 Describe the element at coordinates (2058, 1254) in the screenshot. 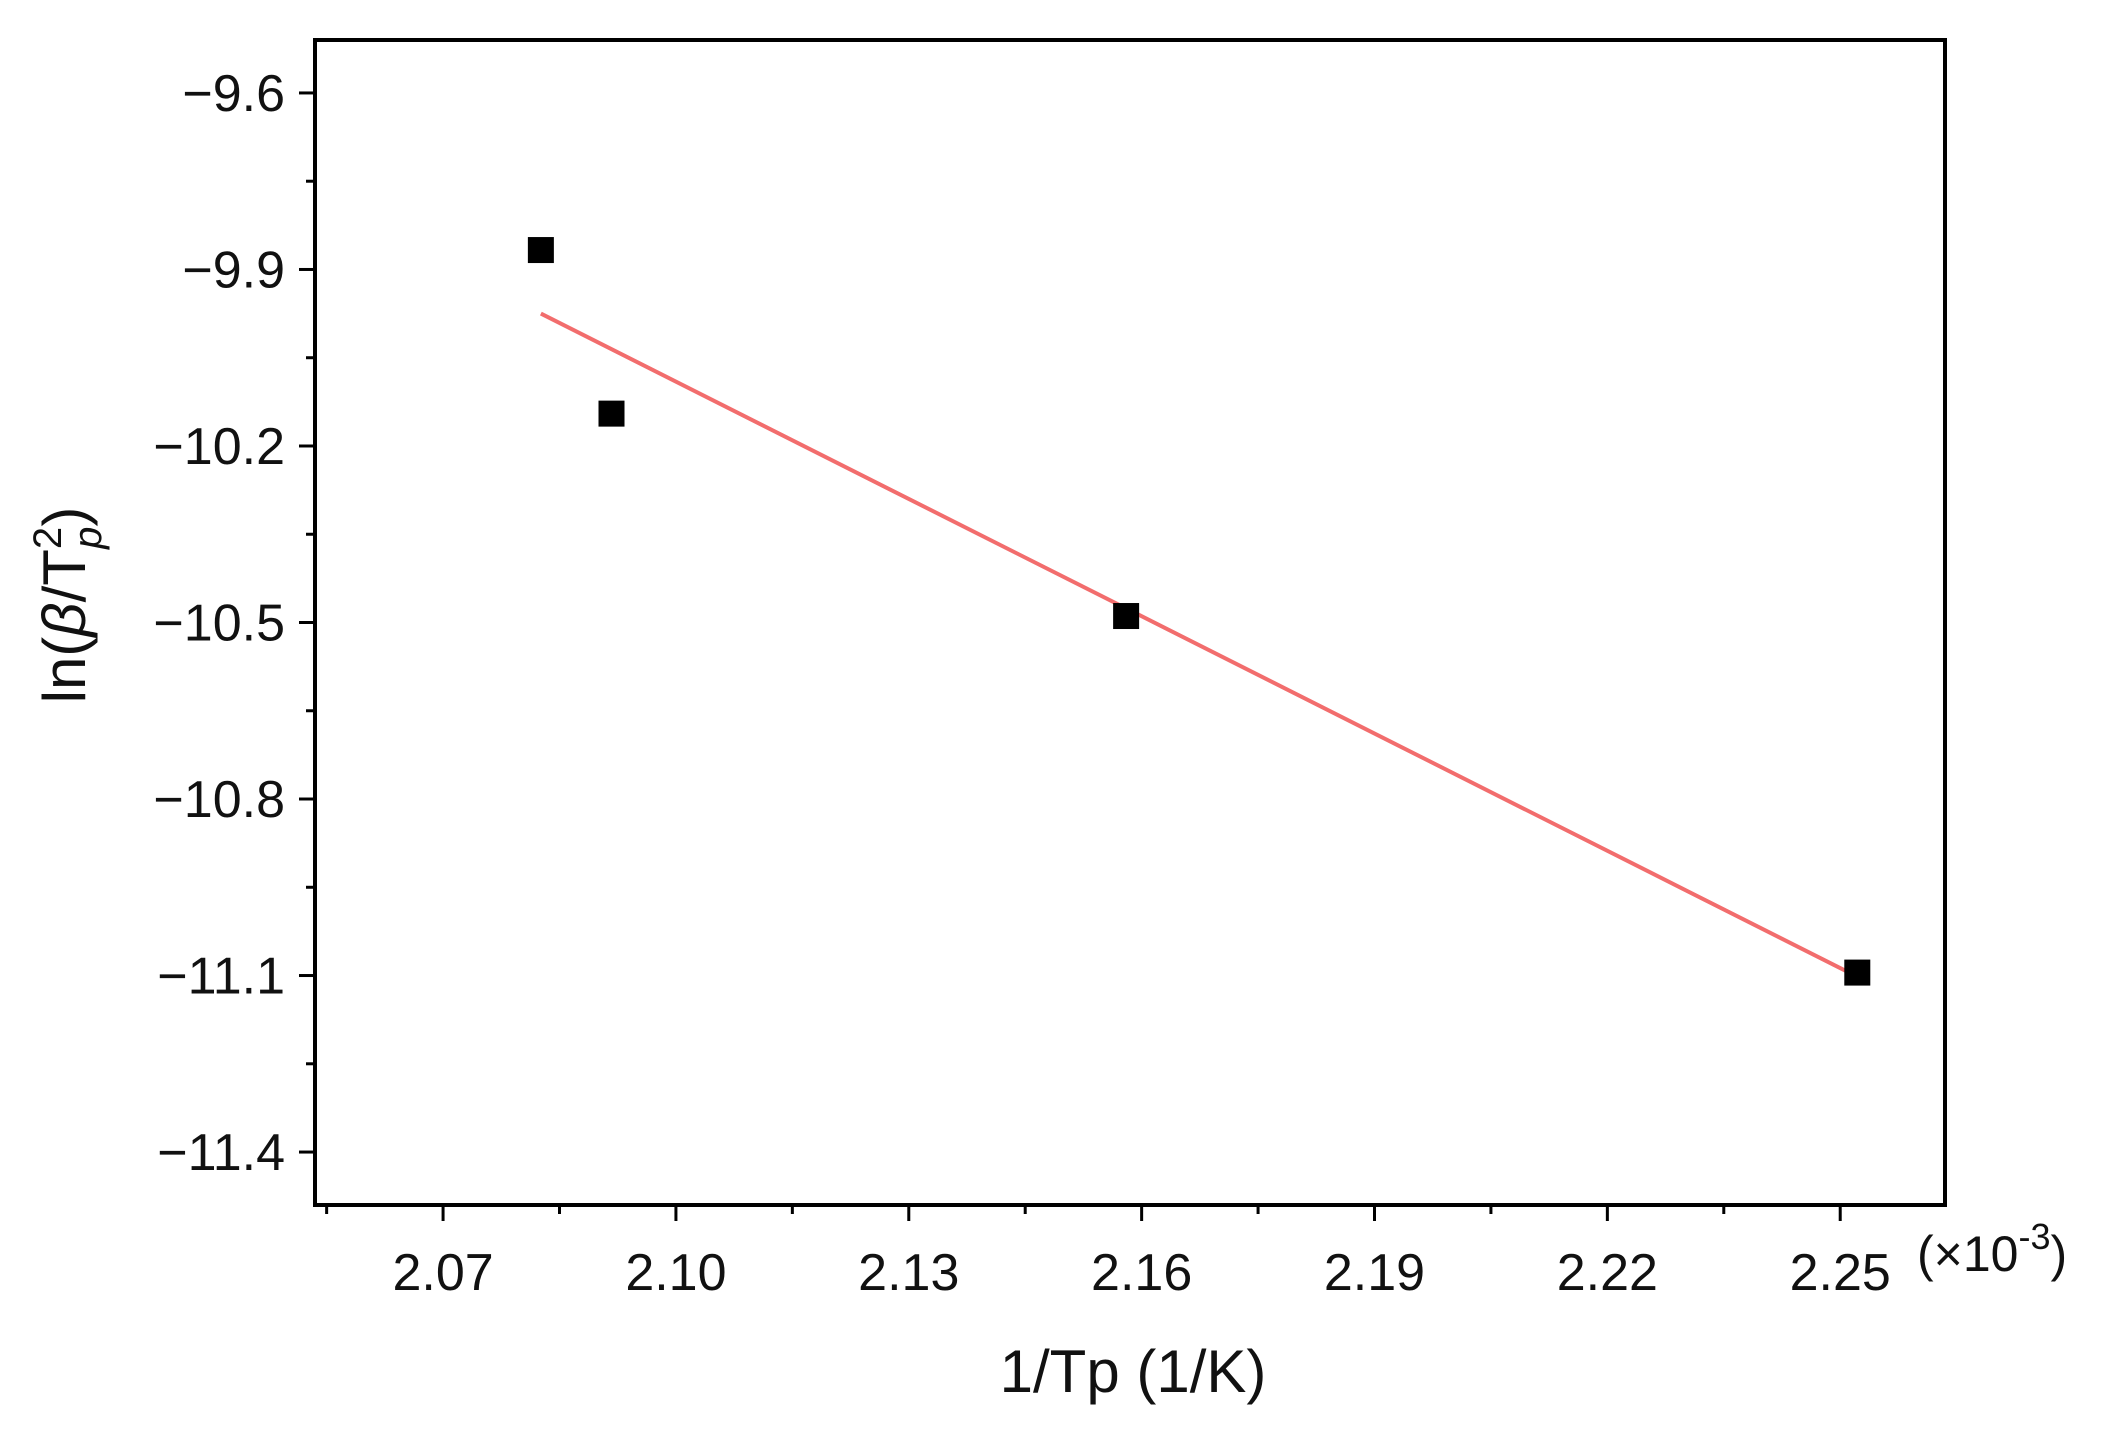

I see `x-multiplier-close: )` at that location.